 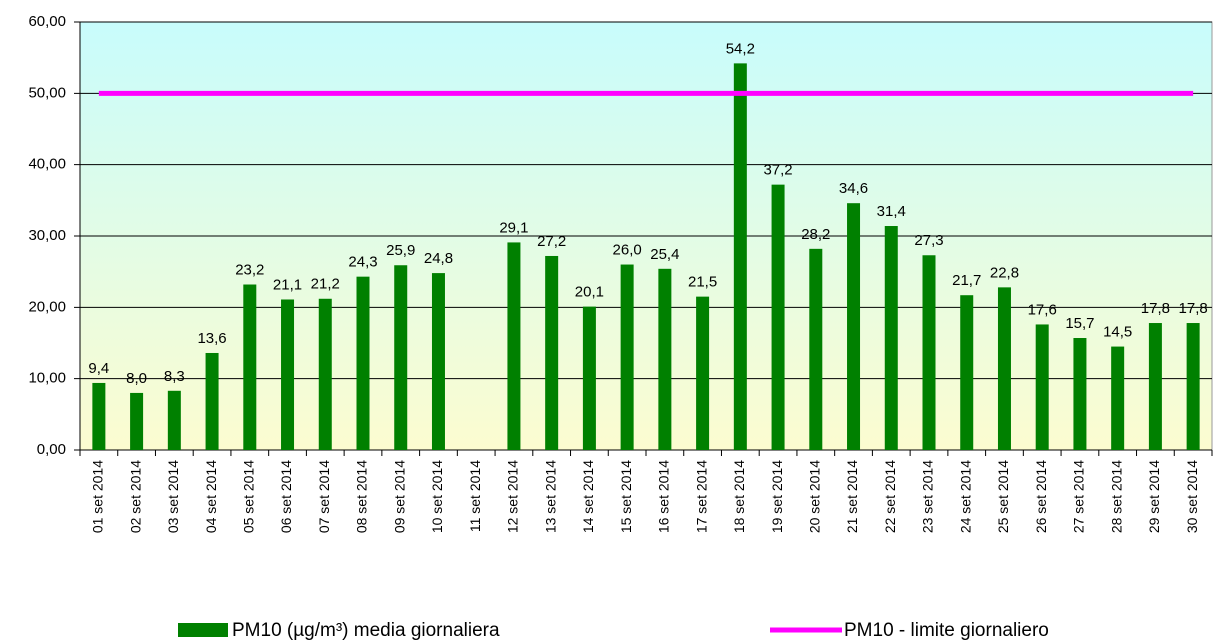 I want to click on x-tick-label: 01 set 2014, so click(x=98, y=496).